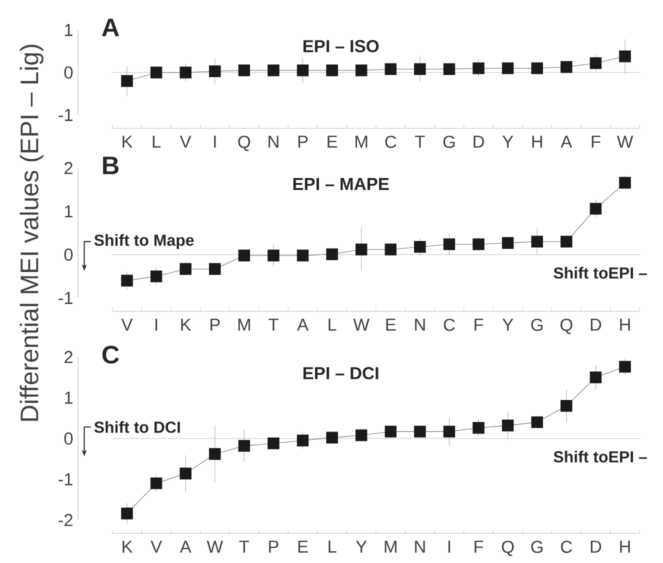 Image resolution: width=663 pixels, height=563 pixels. Describe the element at coordinates (144, 242) in the screenshot. I see `annotation: Shift to Mape` at that location.